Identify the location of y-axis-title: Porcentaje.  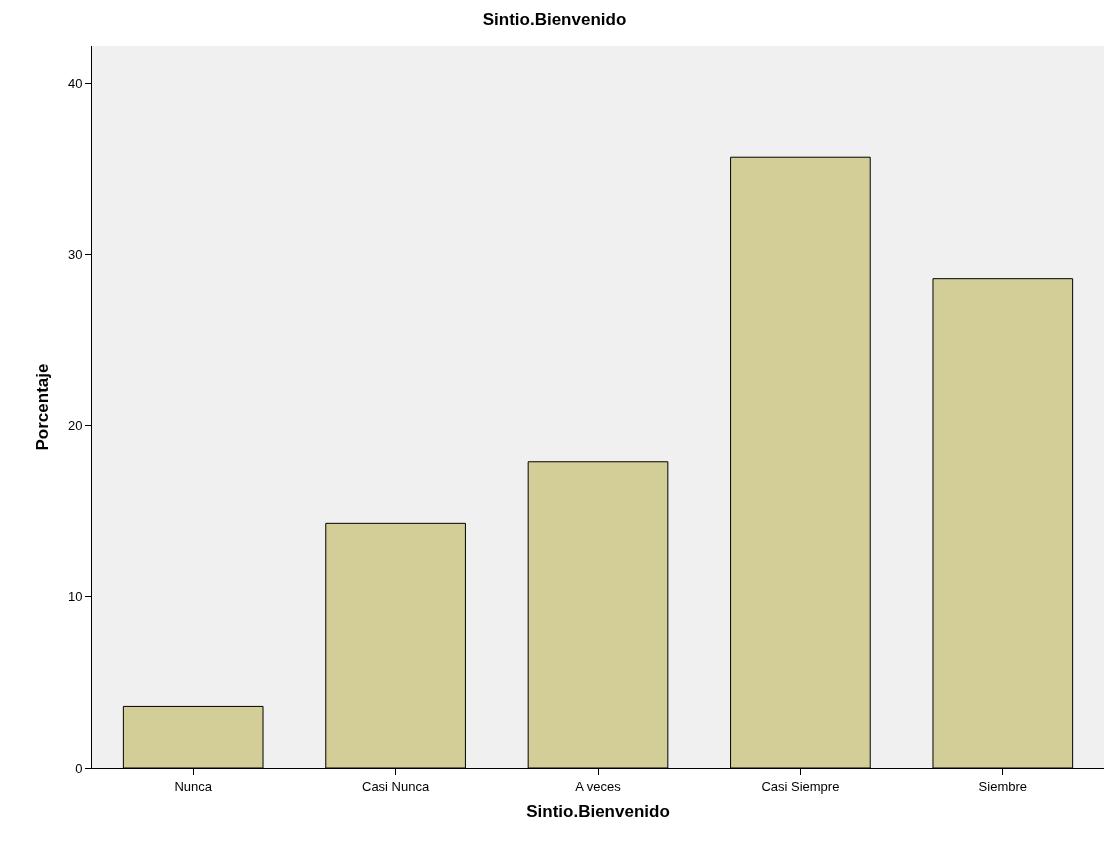
(43, 407).